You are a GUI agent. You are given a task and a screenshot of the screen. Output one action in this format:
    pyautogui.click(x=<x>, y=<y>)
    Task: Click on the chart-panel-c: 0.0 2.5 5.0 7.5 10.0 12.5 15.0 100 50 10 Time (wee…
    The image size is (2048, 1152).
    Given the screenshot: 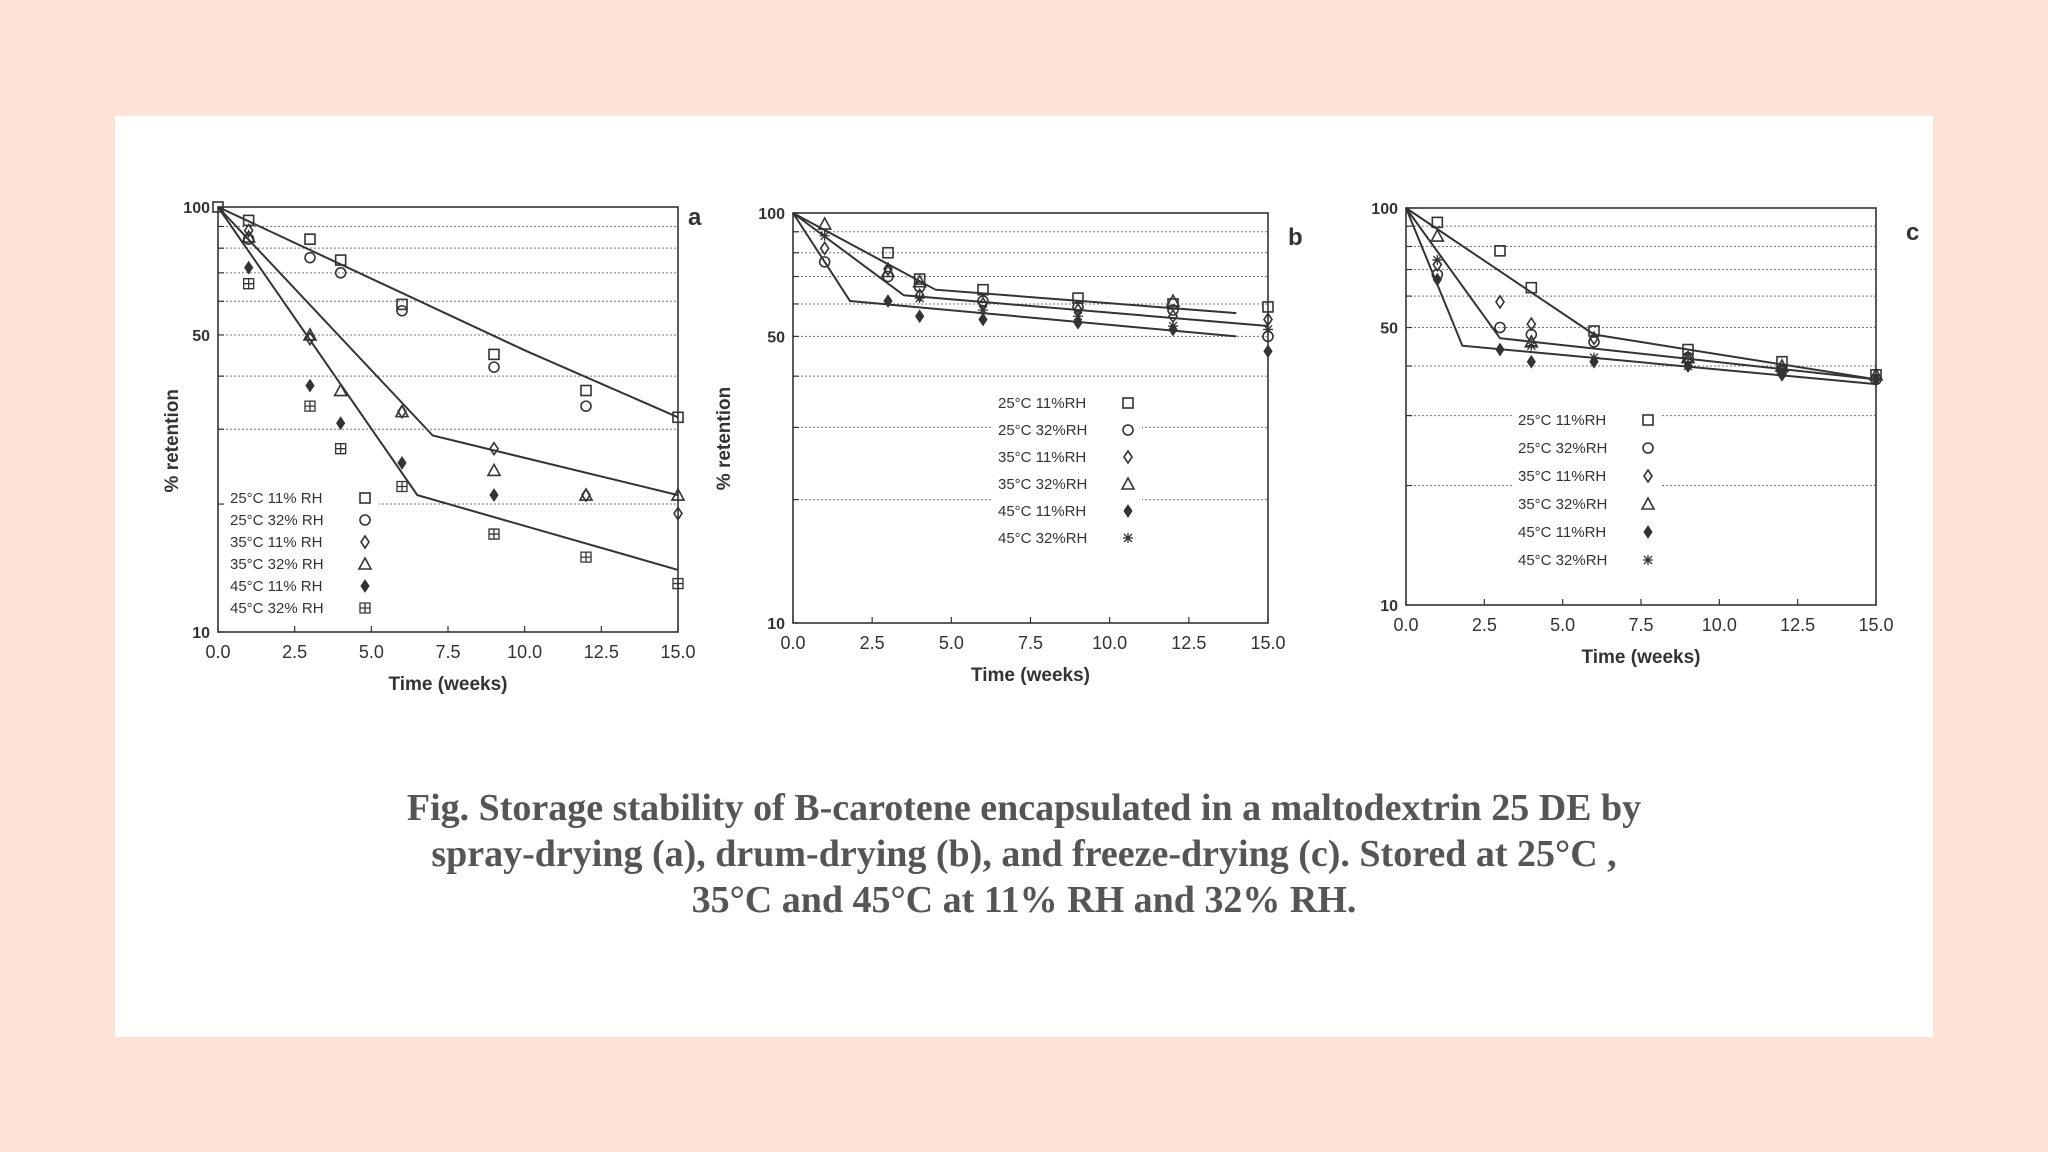 What is the action you would take?
    pyautogui.click(x=1645, y=434)
    